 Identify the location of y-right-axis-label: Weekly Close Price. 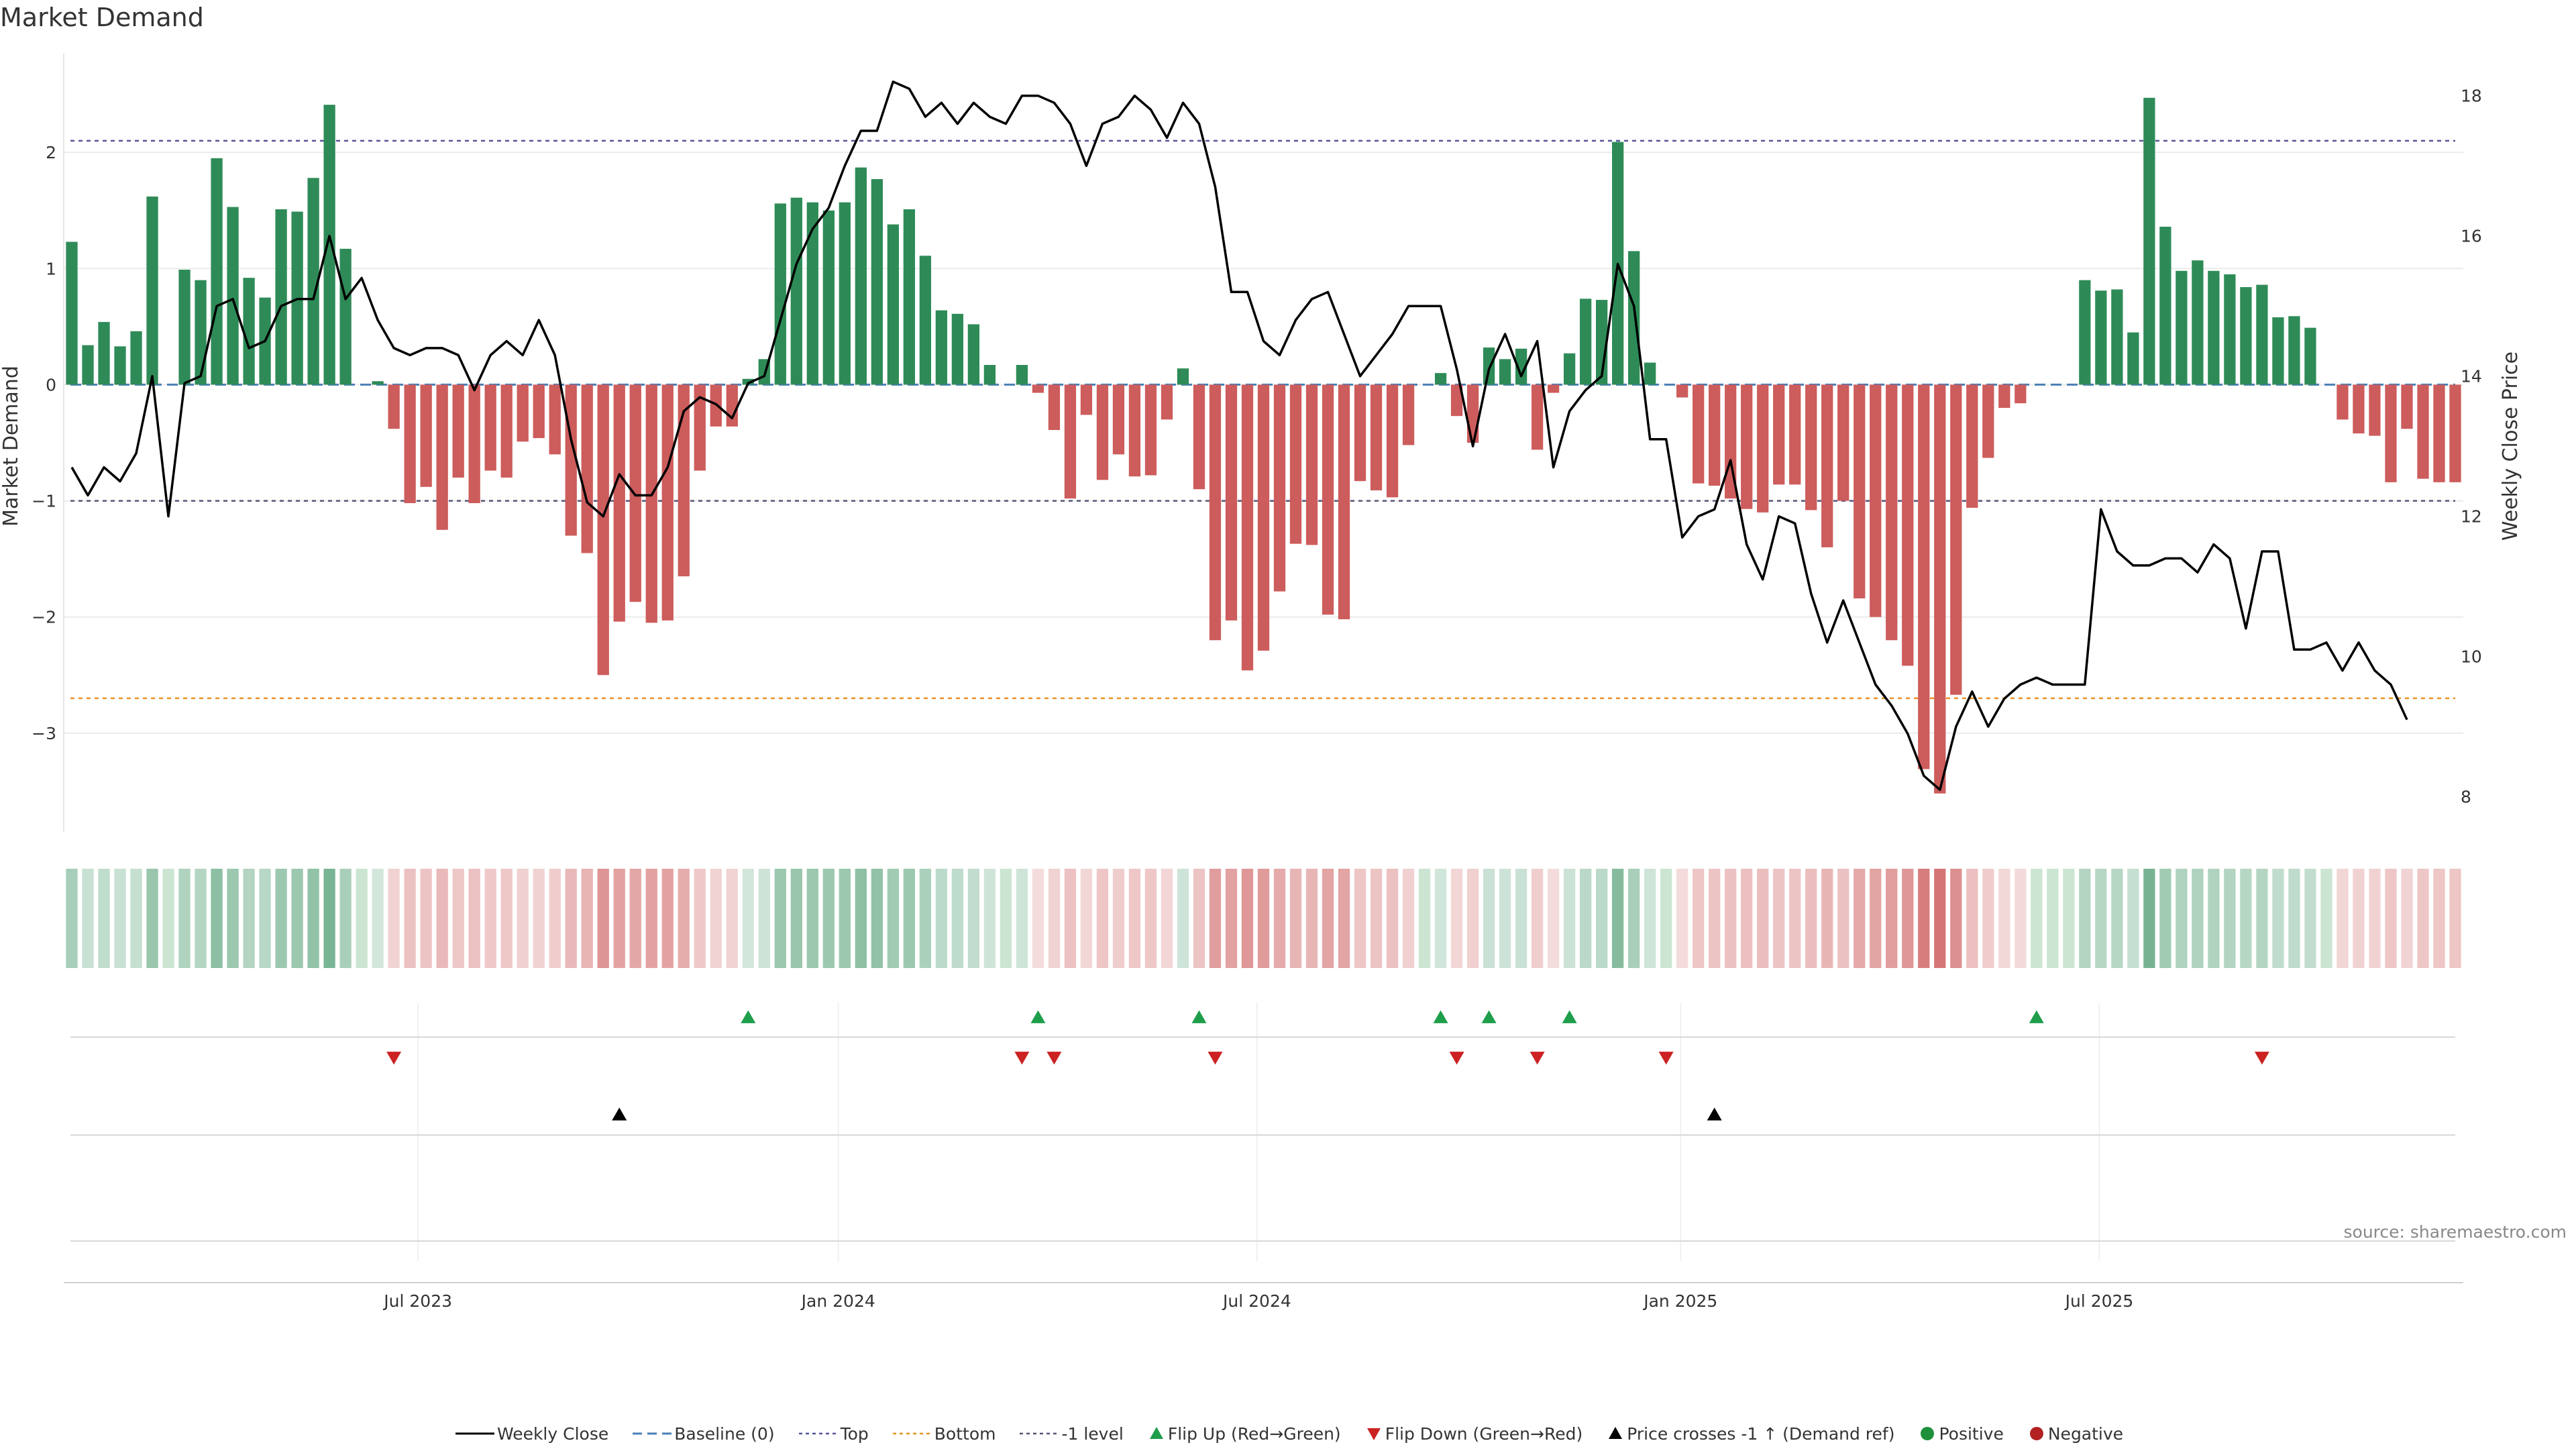
(2510, 446).